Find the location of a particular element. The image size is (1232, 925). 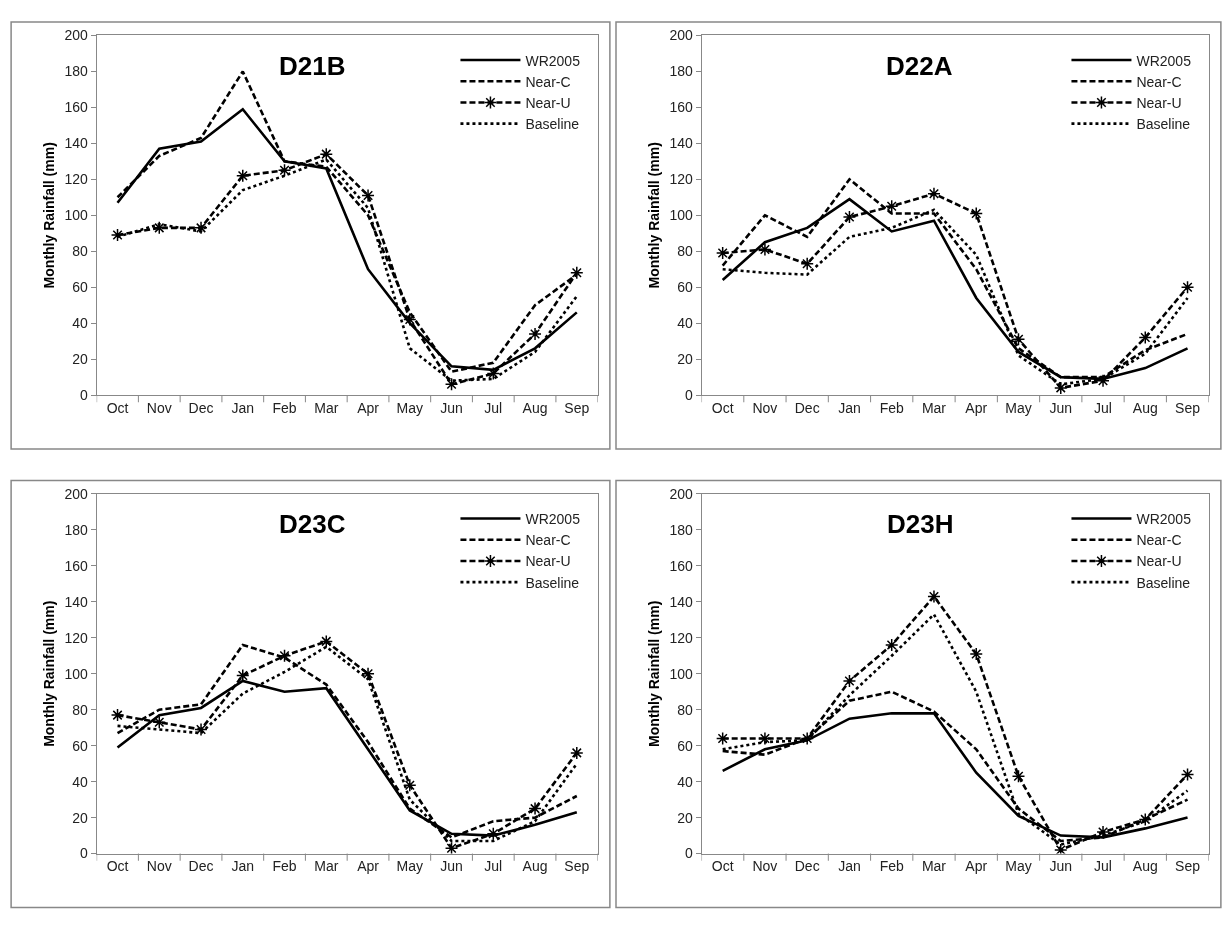

text: D21B is located at coordinates (312, 66).